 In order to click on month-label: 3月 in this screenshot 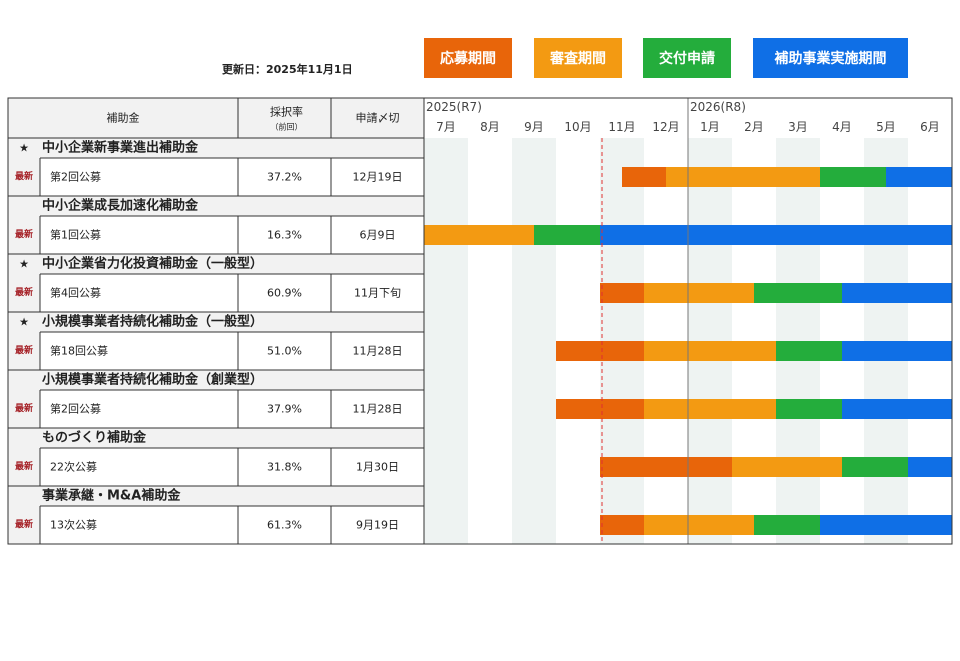, I will do `click(798, 127)`.